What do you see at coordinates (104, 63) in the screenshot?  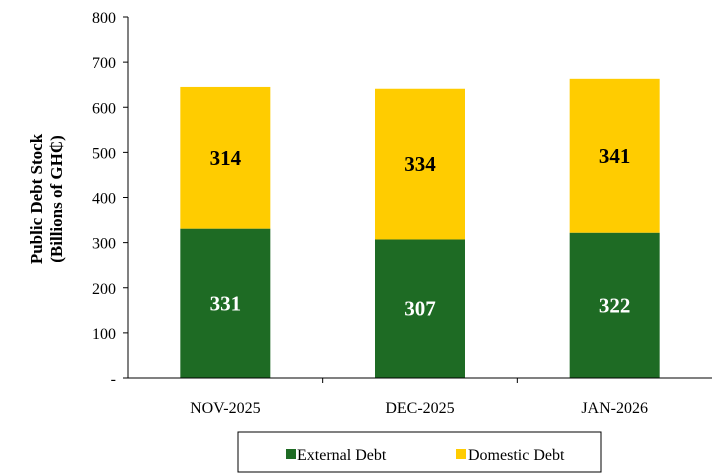 I see `y-tick-label-7: 700` at bounding box center [104, 63].